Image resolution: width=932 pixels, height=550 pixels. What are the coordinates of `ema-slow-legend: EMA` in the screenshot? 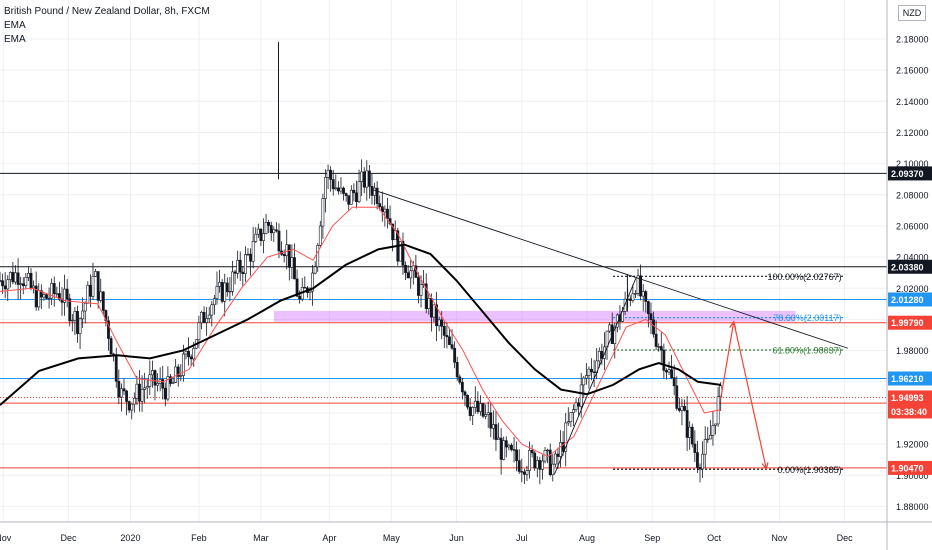 It's located at (15, 39).